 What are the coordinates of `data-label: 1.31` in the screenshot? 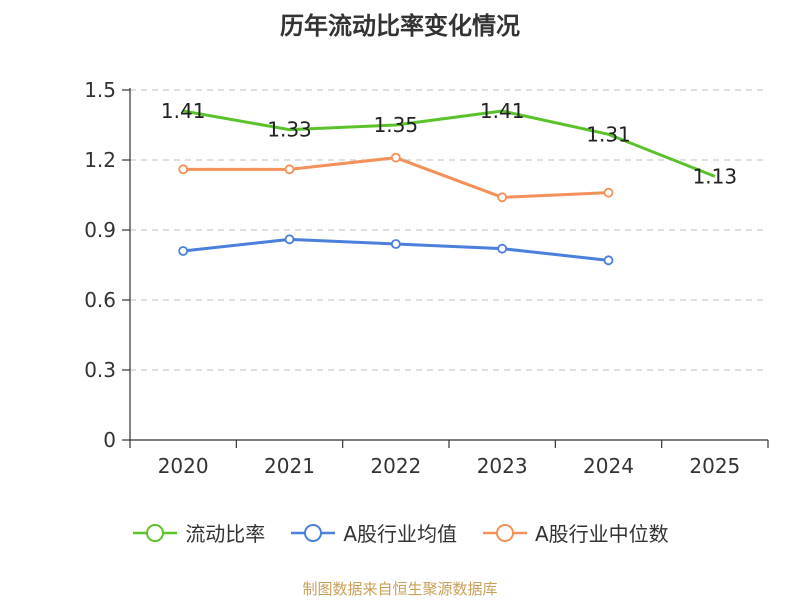 It's located at (608, 134).